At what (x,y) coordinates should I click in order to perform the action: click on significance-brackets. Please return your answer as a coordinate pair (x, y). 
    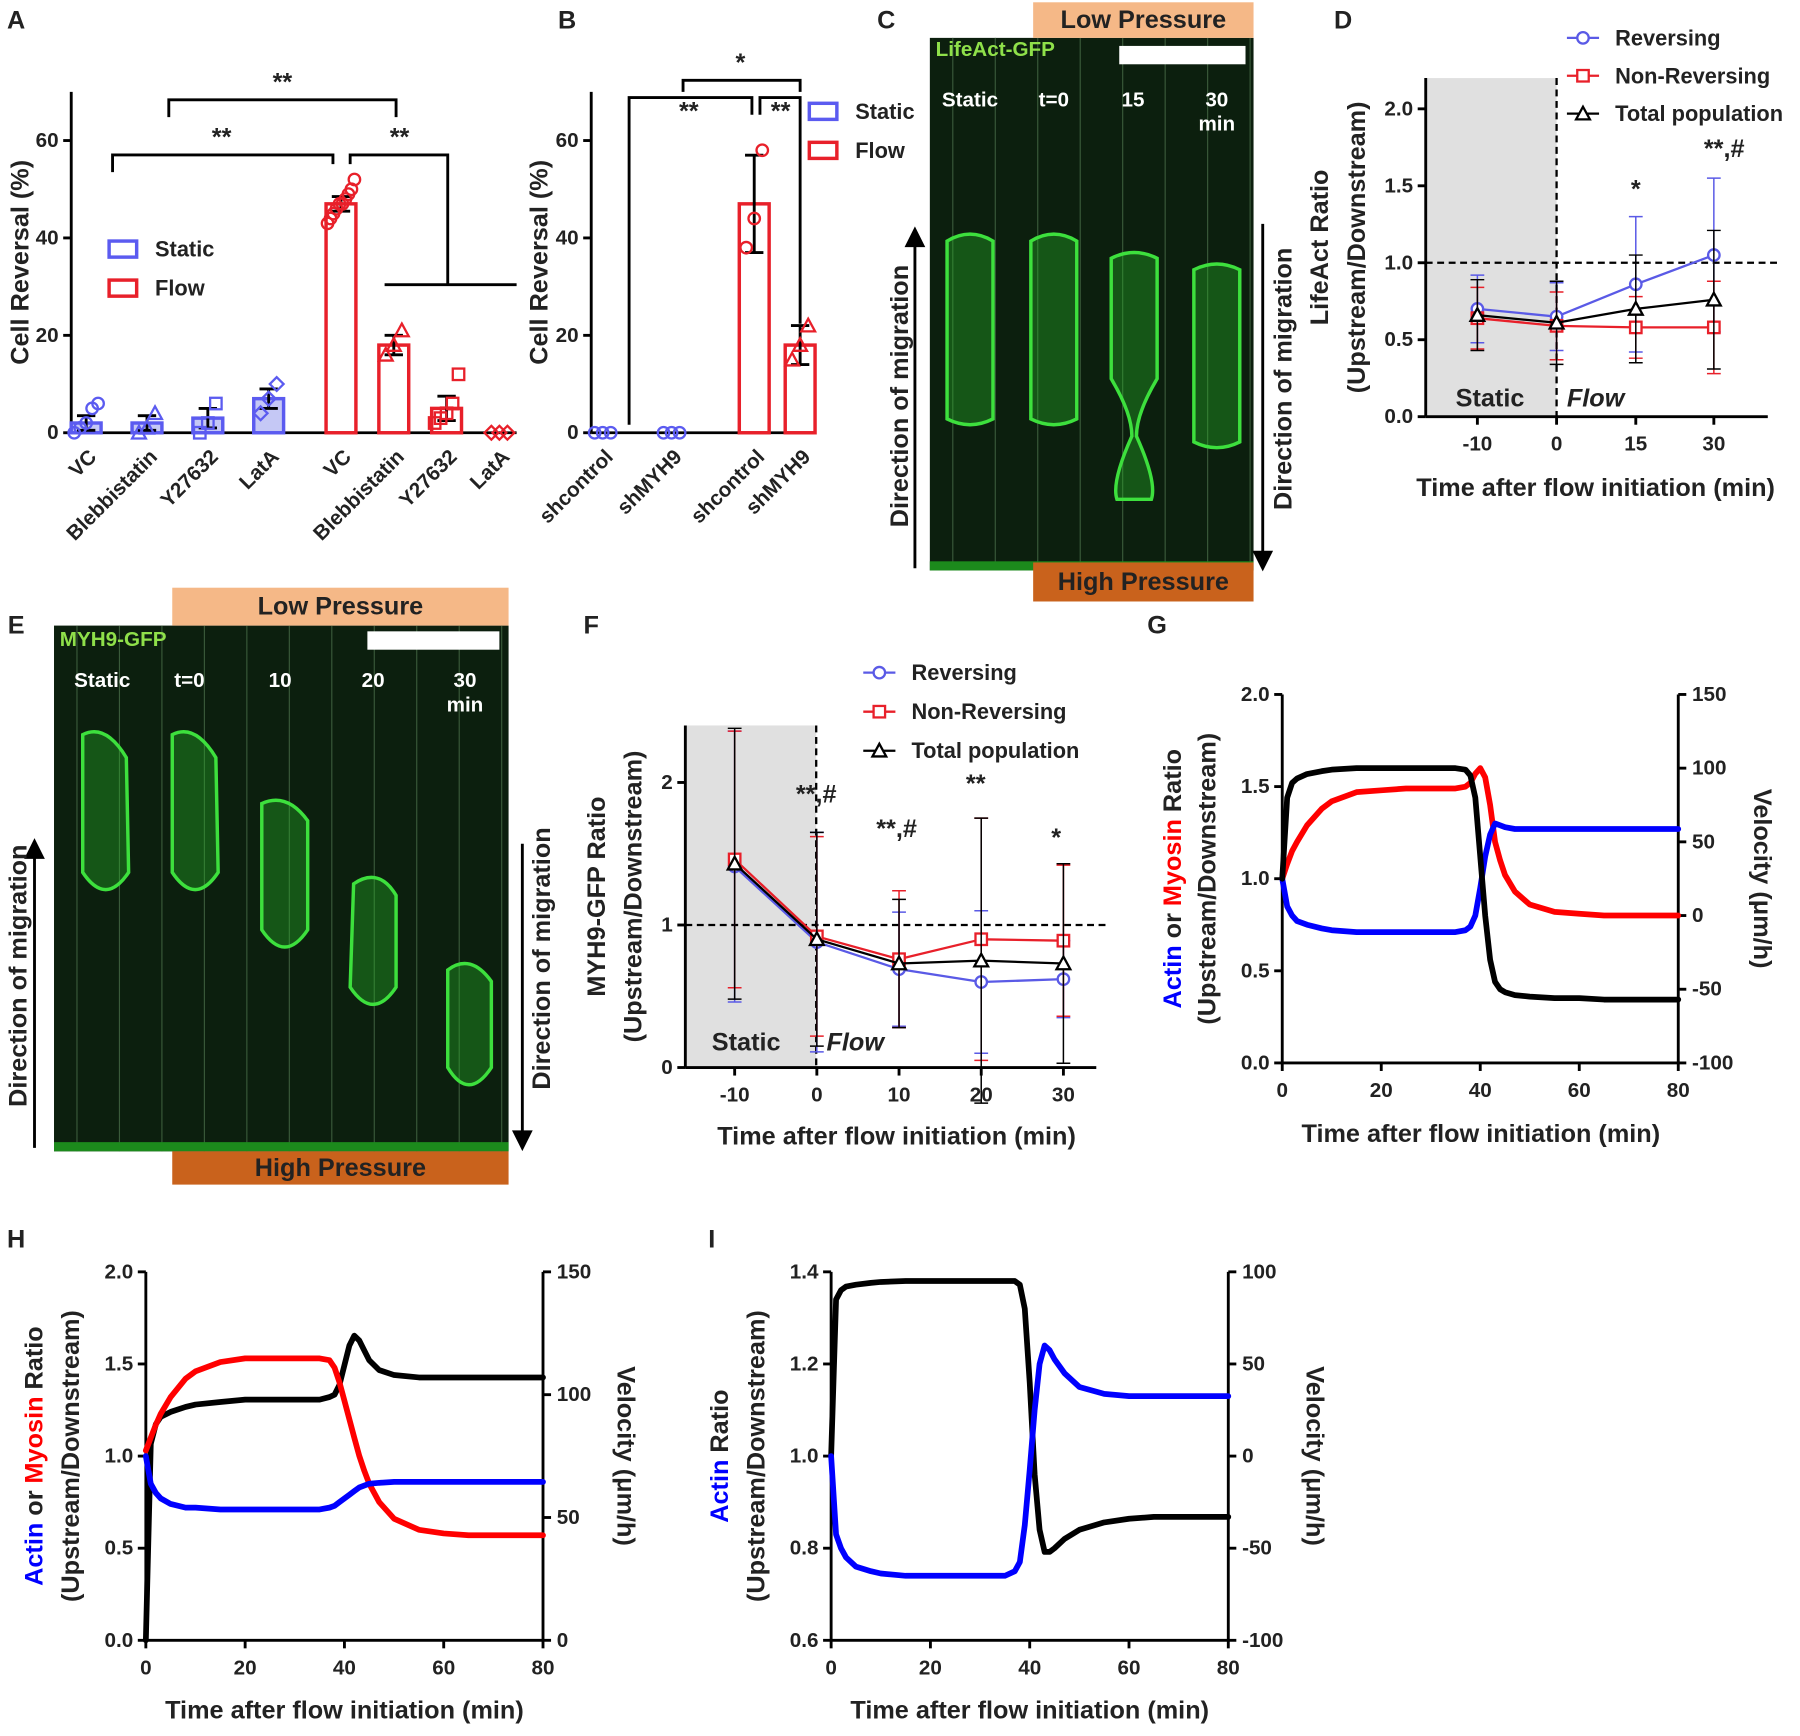
    Looking at the image, I should click on (456, 251).